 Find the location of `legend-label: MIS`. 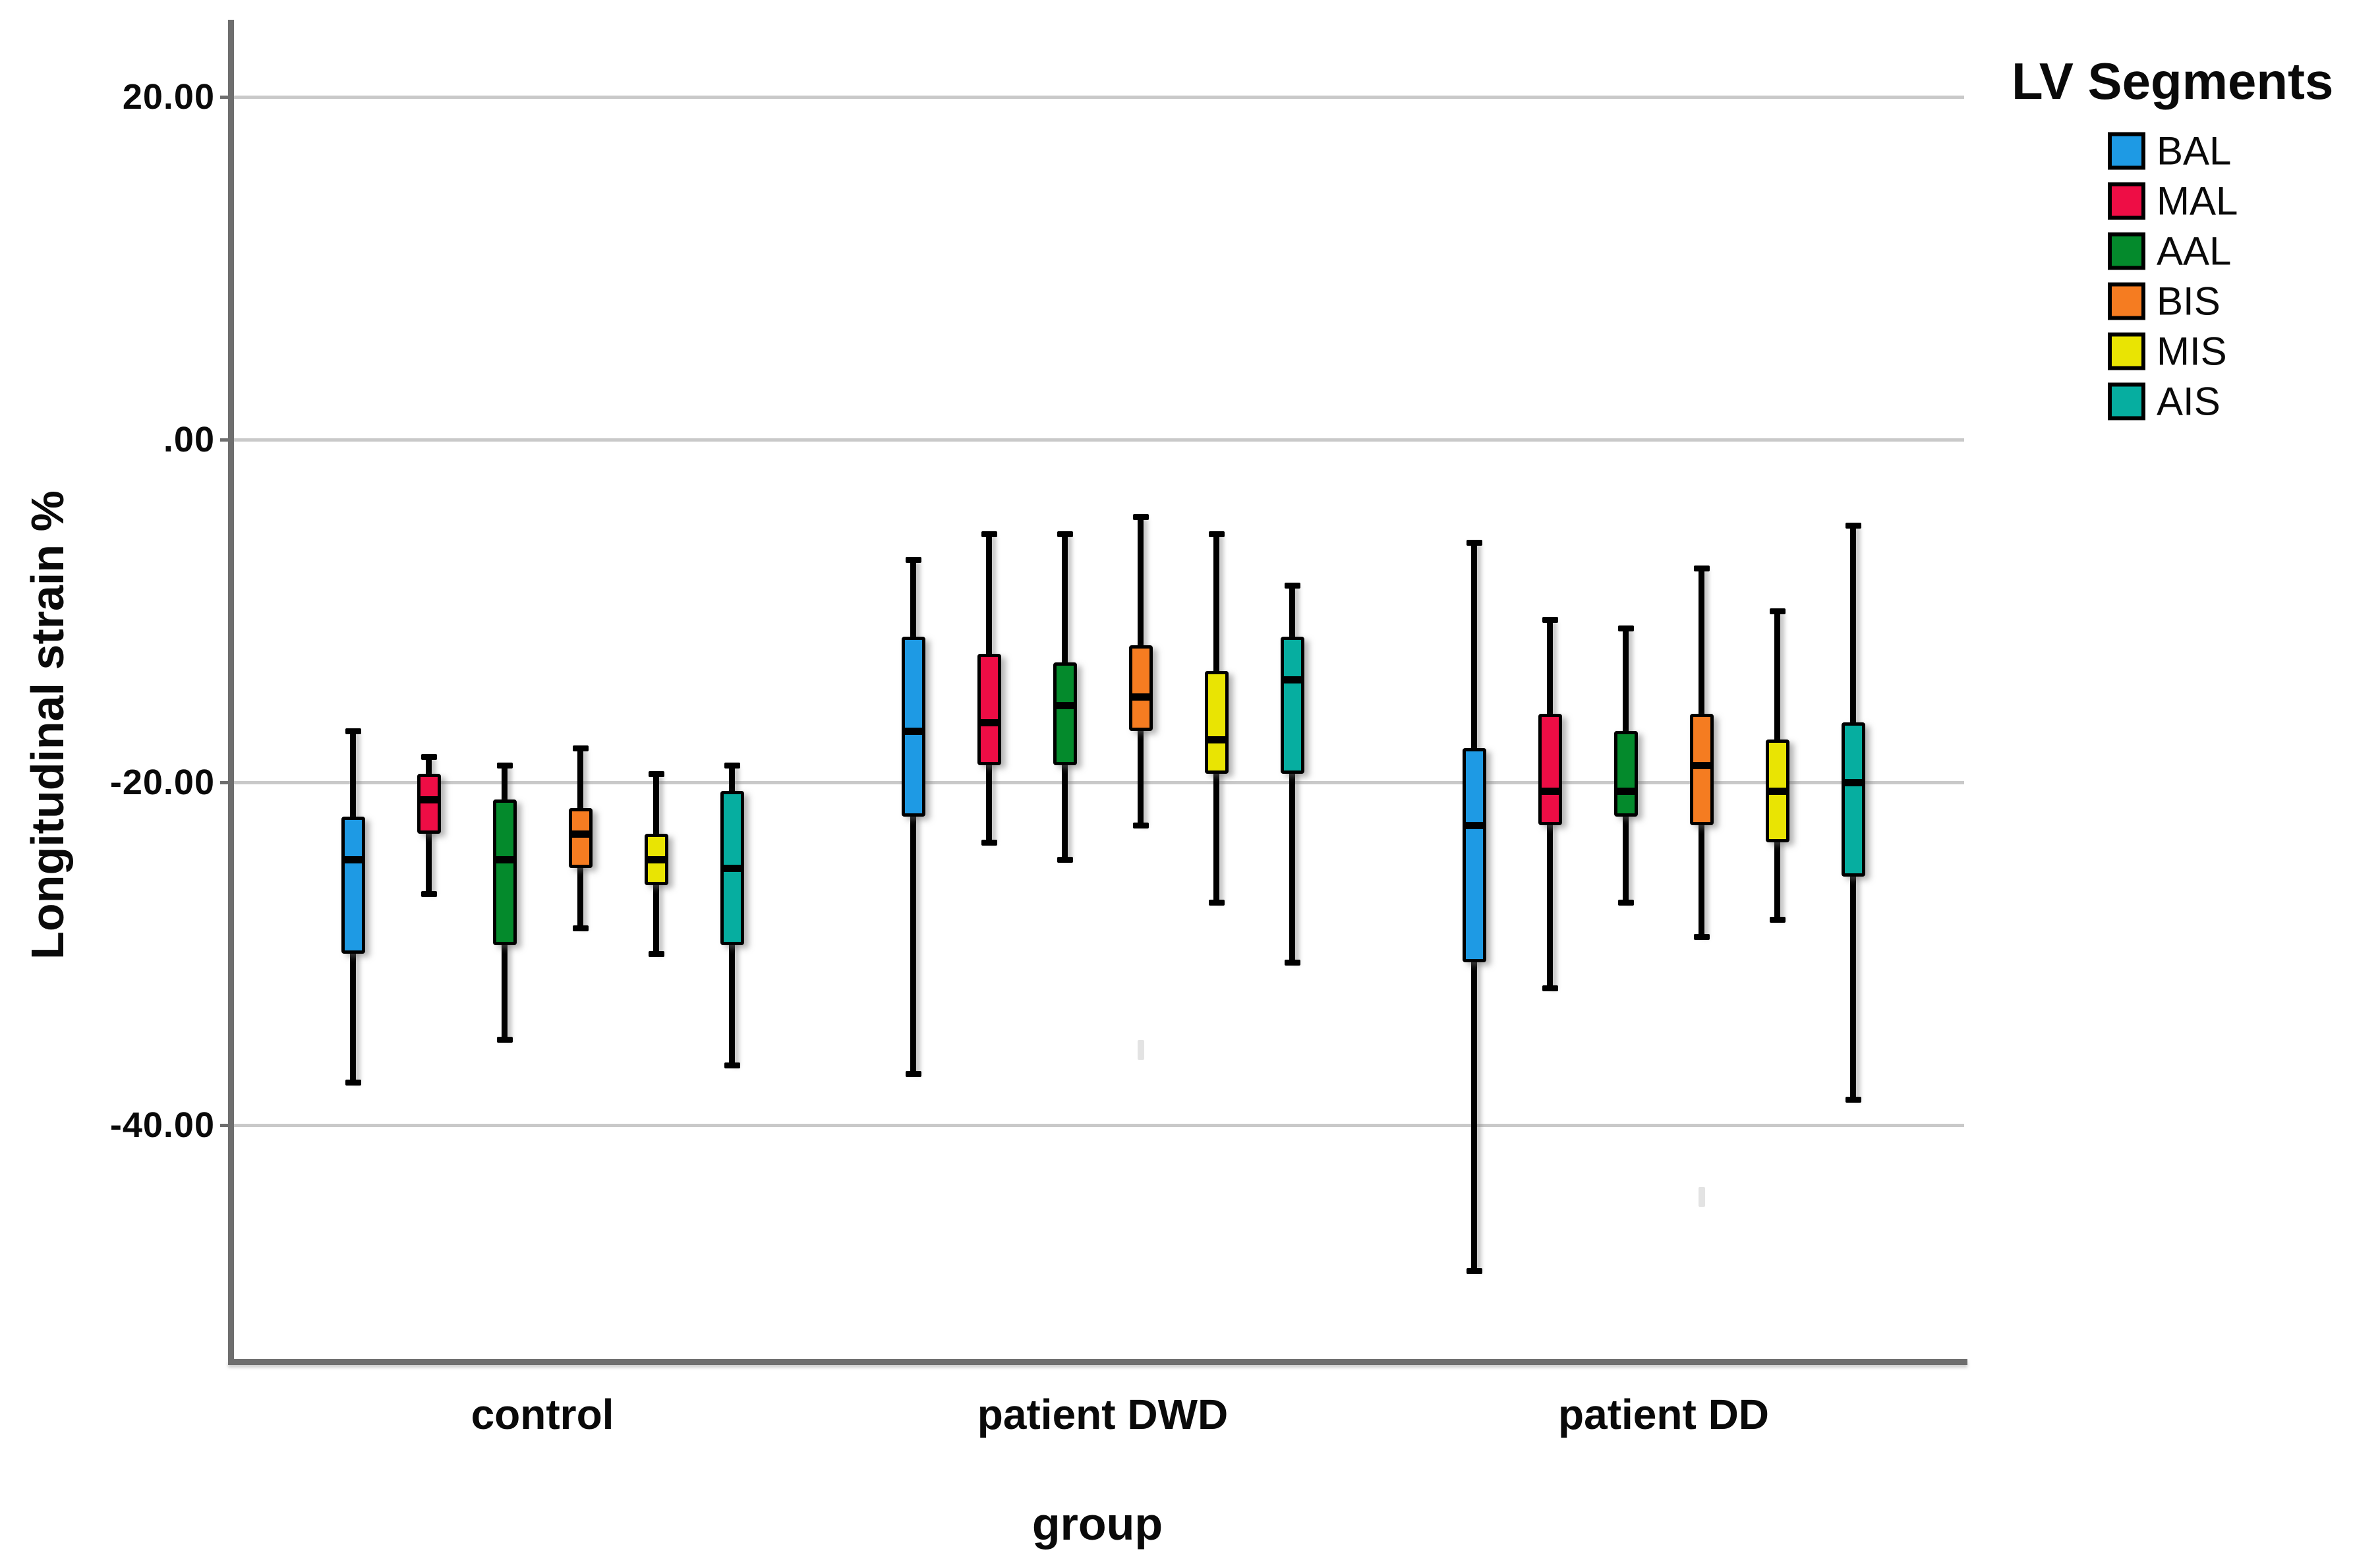

legend-label: MIS is located at coordinates (2192, 351).